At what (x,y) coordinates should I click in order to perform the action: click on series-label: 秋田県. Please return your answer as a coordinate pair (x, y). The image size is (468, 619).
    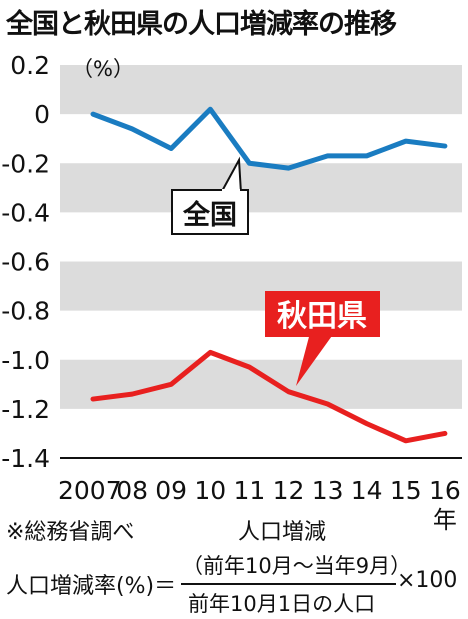
    Looking at the image, I should click on (322, 316).